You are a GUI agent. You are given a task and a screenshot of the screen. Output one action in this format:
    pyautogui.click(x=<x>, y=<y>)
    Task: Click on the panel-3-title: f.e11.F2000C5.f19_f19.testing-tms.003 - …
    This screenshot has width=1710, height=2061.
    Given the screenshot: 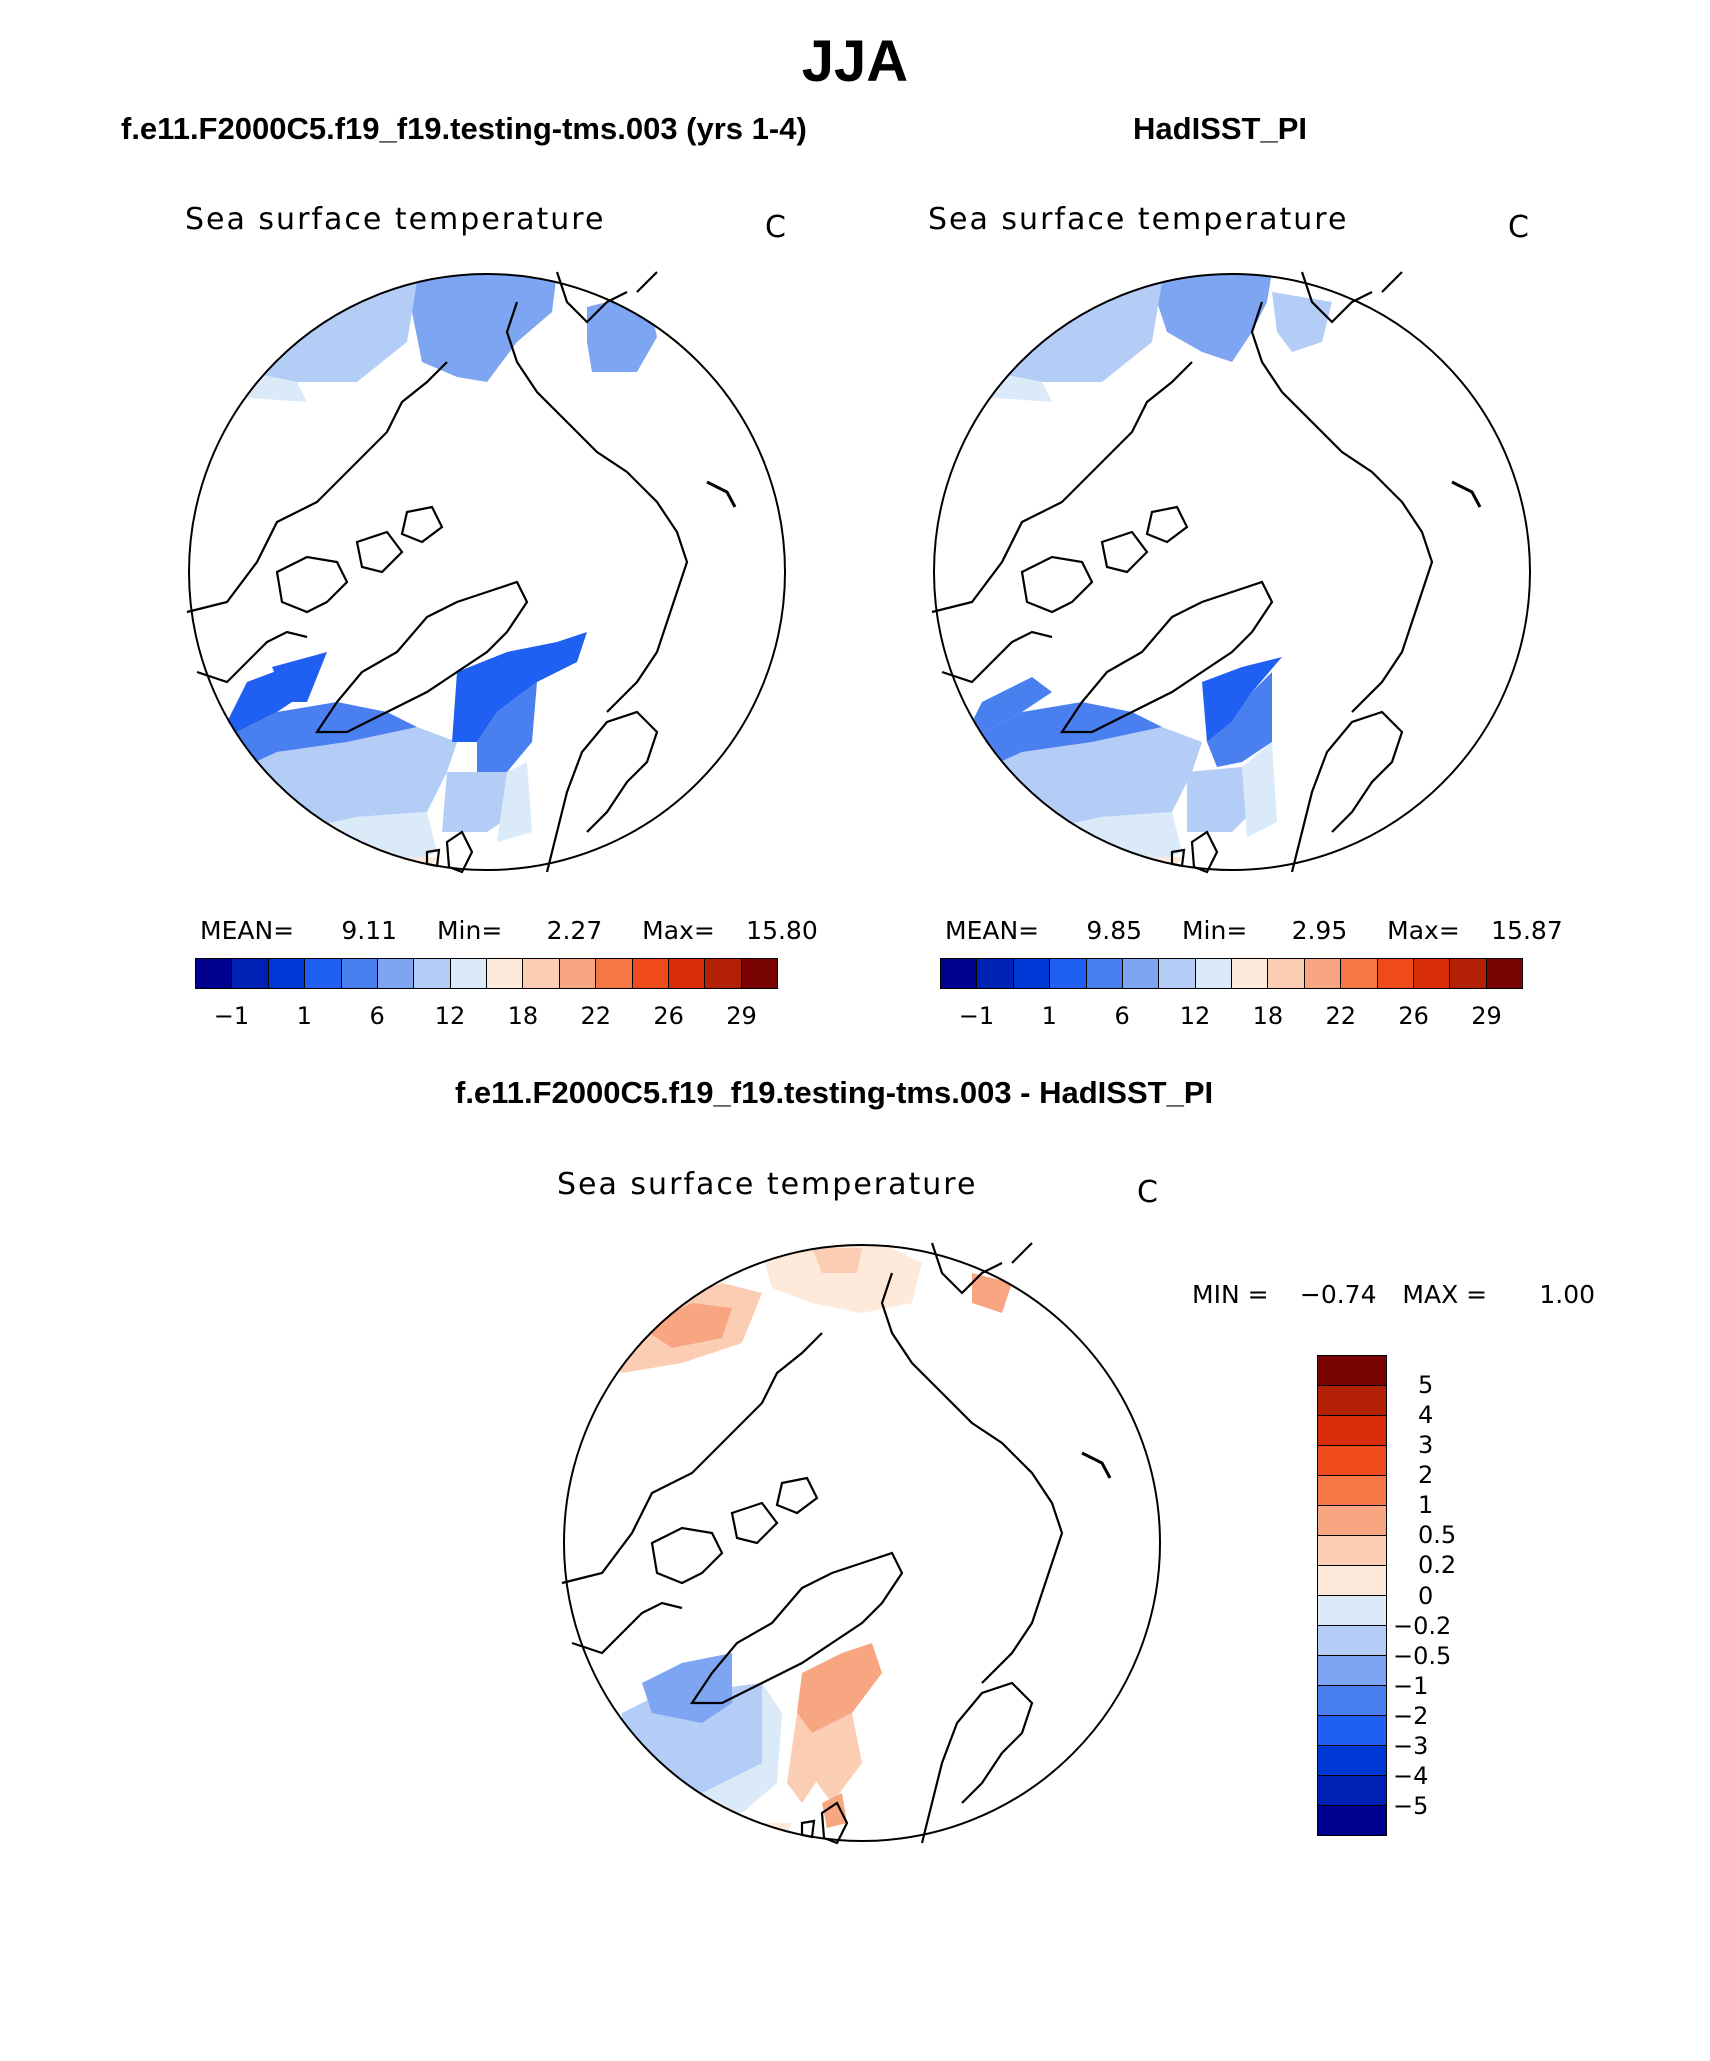 What is the action you would take?
    pyautogui.click(x=834, y=1092)
    